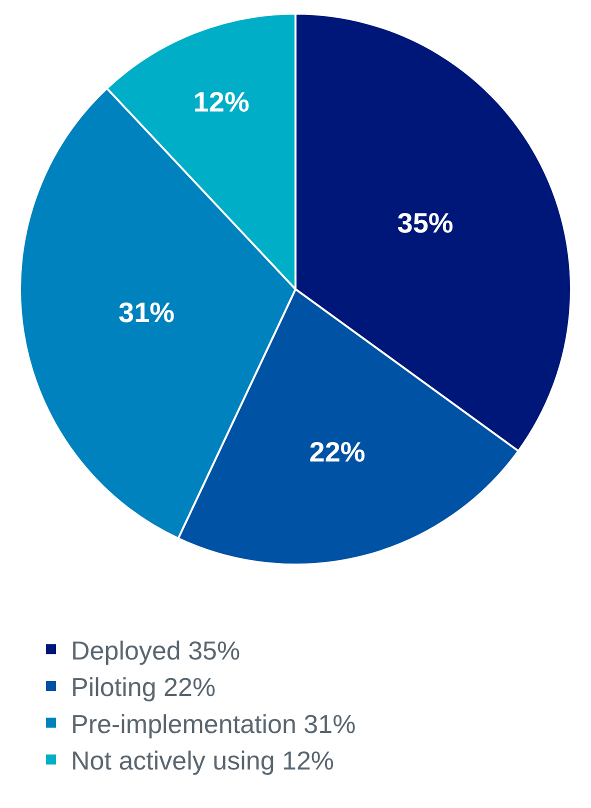 The width and height of the screenshot is (591, 808). I want to click on legend-label: Pre-implementation 31%, so click(213, 723).